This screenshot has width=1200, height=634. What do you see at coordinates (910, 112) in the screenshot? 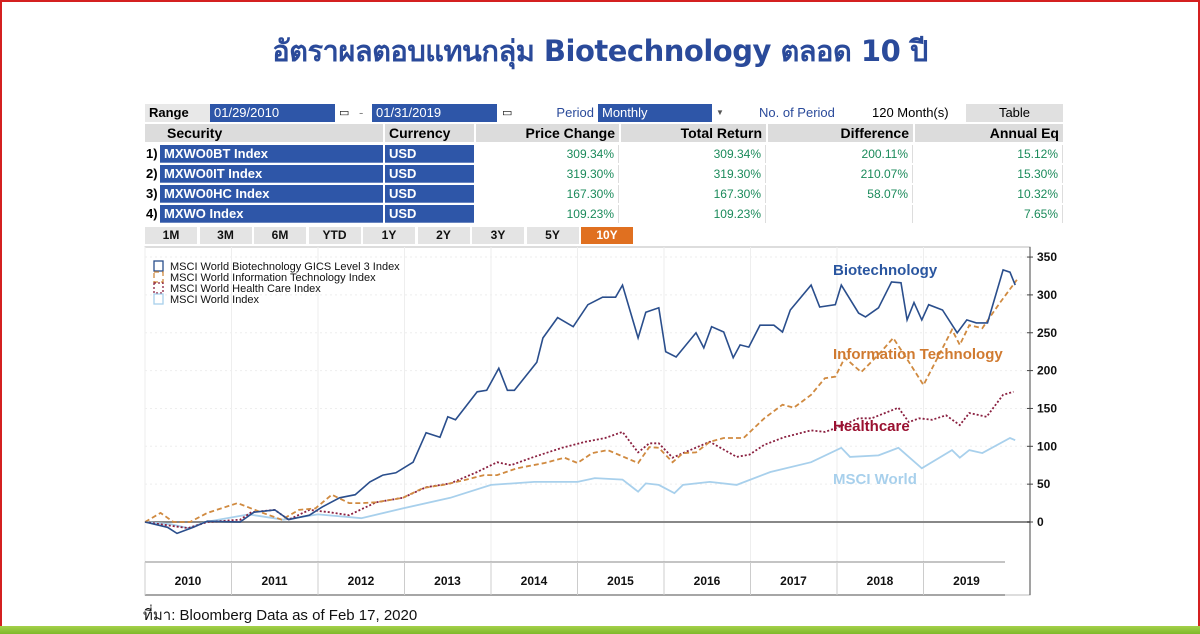
I see `num-period-value: 120 Month(s)` at bounding box center [910, 112].